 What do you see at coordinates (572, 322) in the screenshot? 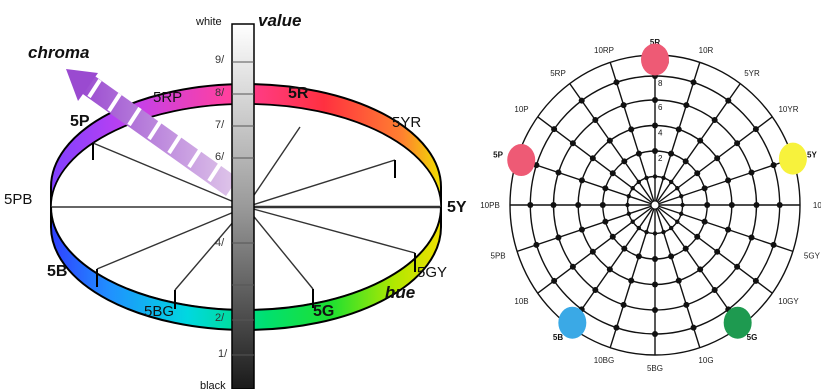
I see `swatch-5b` at bounding box center [572, 322].